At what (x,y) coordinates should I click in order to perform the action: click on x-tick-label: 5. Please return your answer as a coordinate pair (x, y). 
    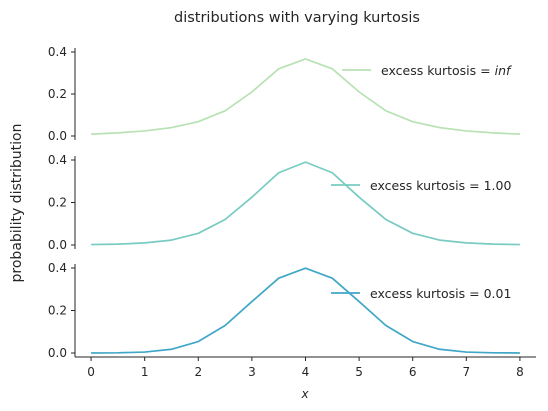
    Looking at the image, I should click on (359, 372).